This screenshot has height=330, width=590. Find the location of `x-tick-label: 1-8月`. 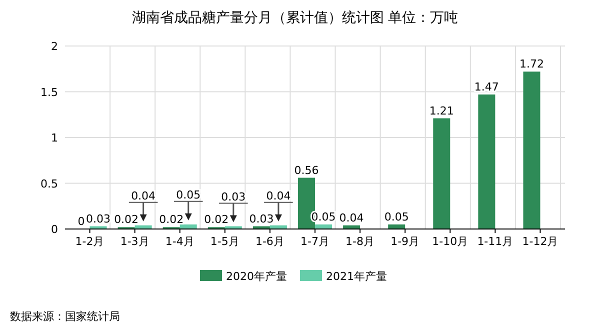

x-tick-label: 1-8月 is located at coordinates (360, 241).